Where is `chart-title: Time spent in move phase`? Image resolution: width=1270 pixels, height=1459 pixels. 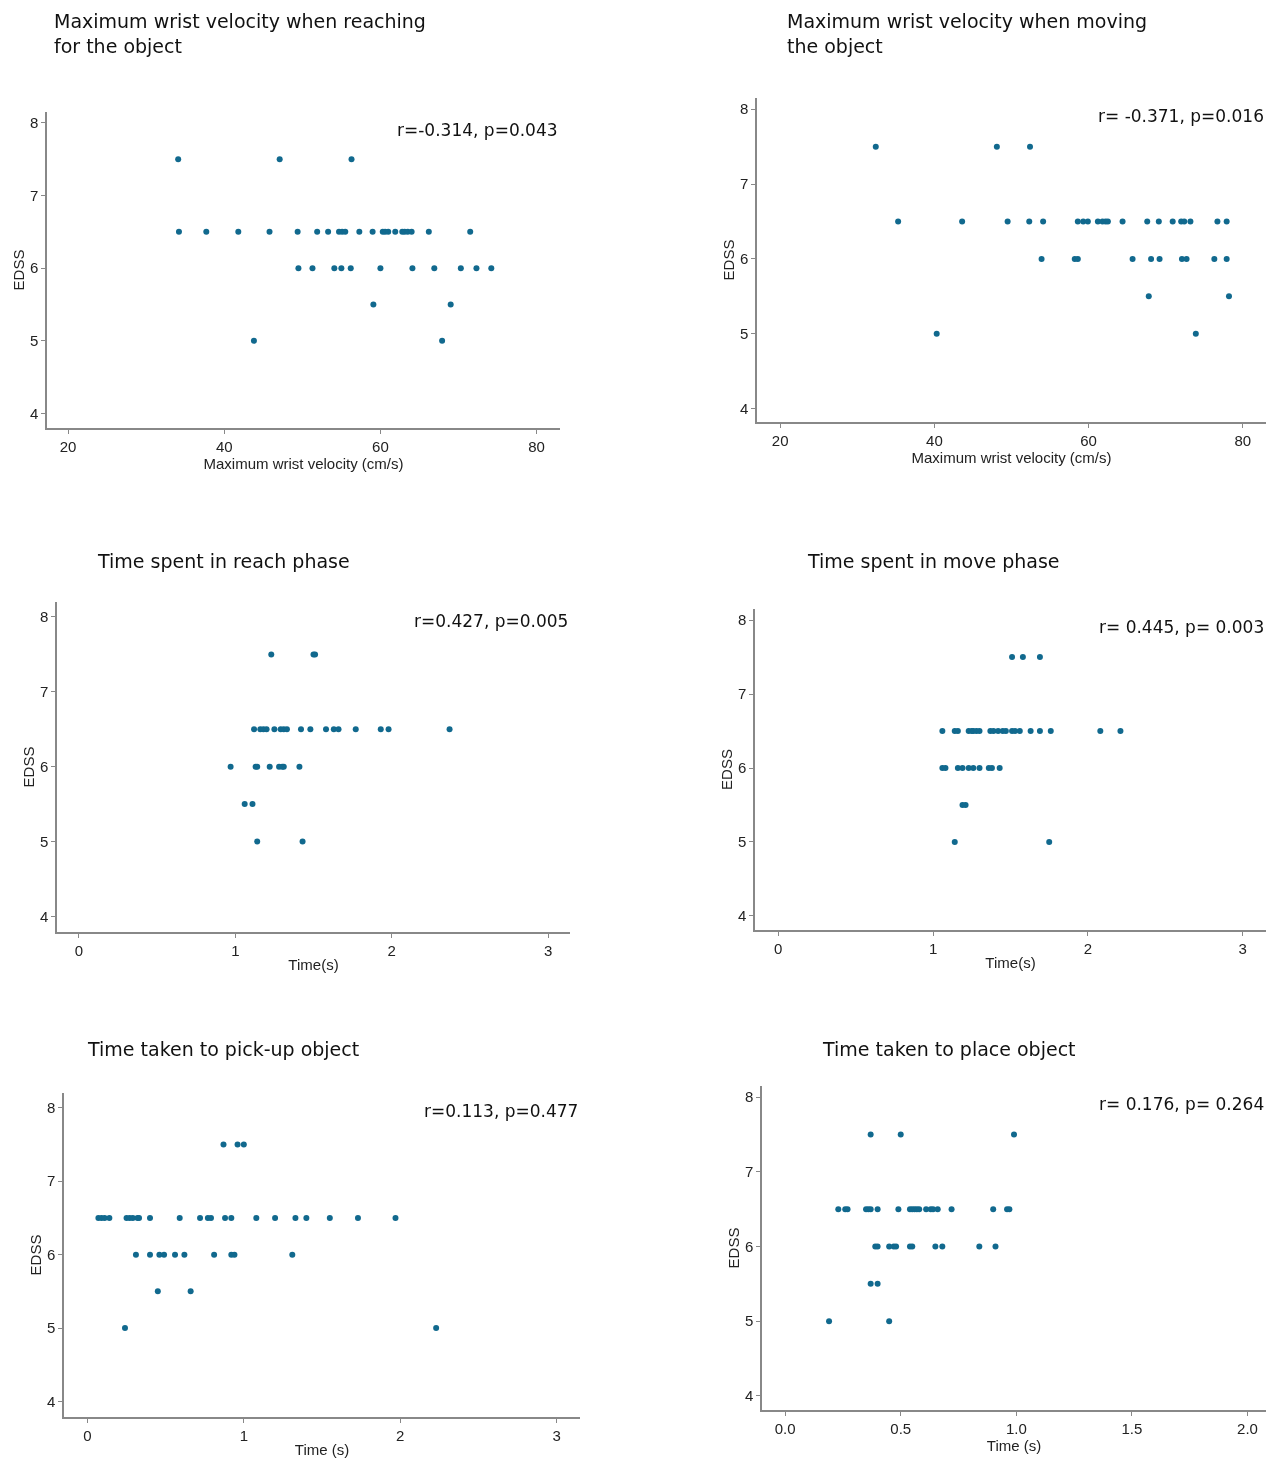 chart-title: Time spent in move phase is located at coordinates (933, 561).